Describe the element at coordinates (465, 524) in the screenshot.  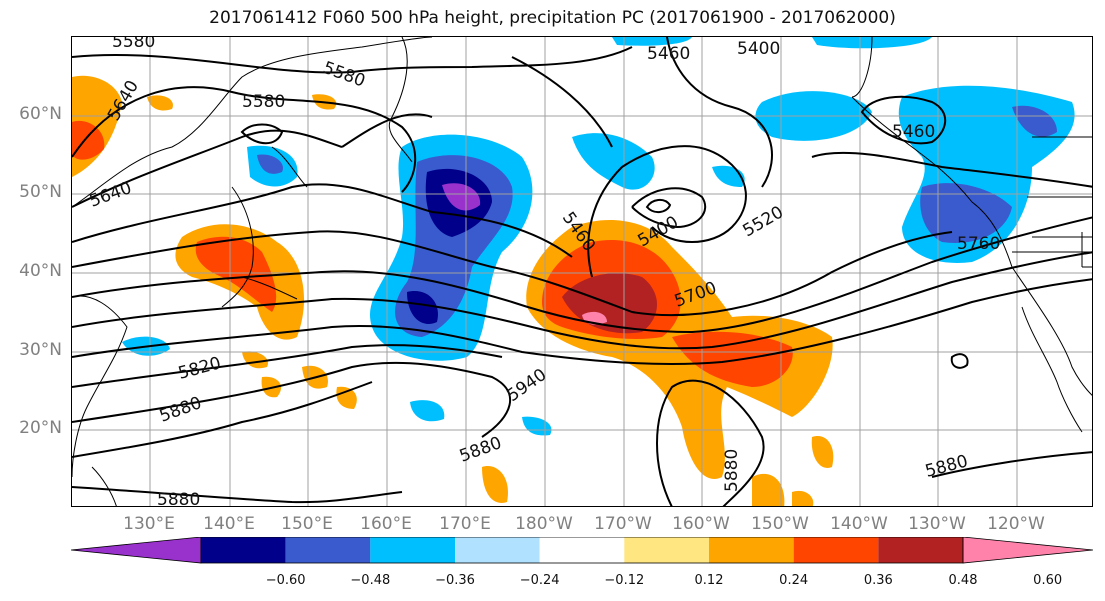
I see `lon-label: 170°E` at that location.